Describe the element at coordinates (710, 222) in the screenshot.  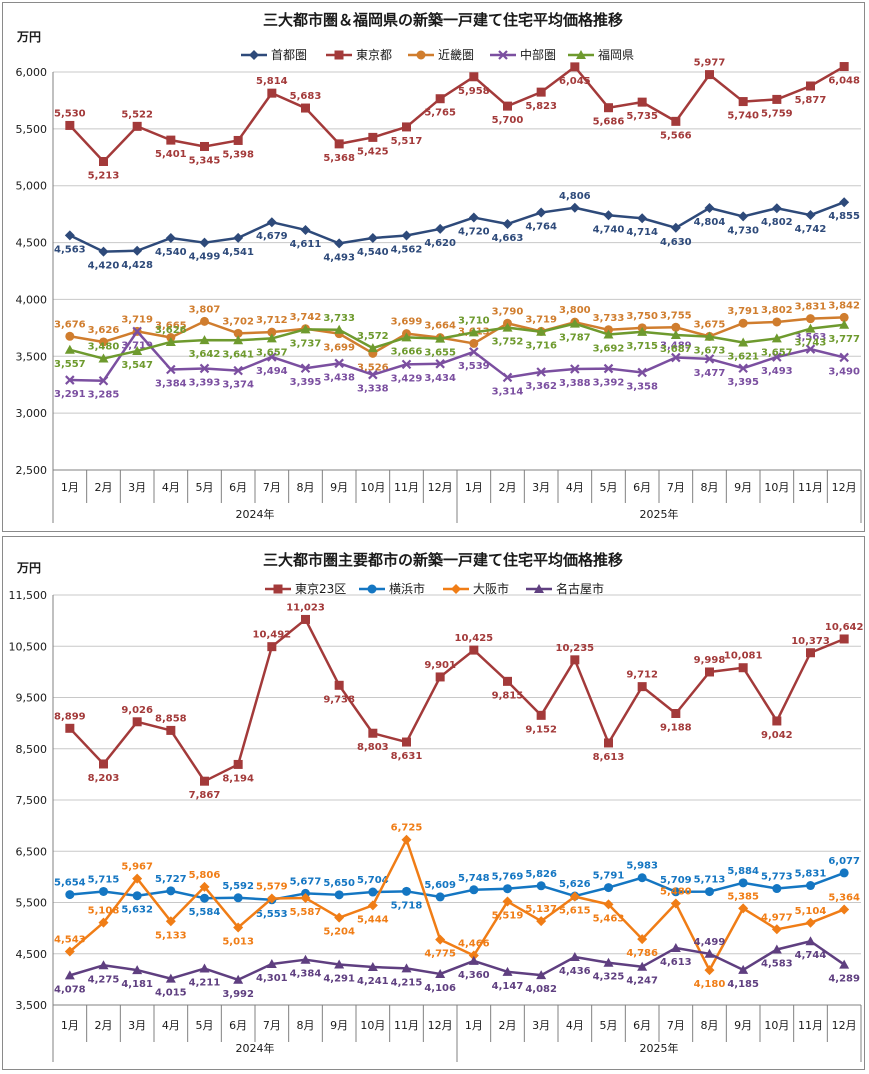
I see `data-label: 4,804` at that location.